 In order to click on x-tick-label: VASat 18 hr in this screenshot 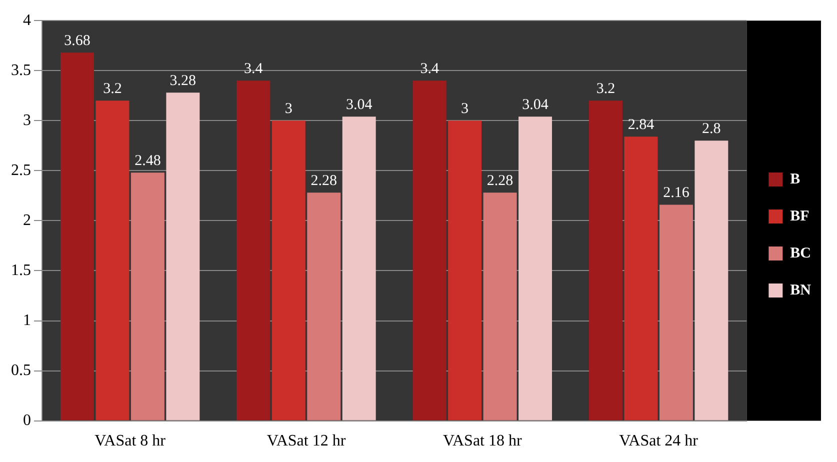, I will do `click(482, 441)`.